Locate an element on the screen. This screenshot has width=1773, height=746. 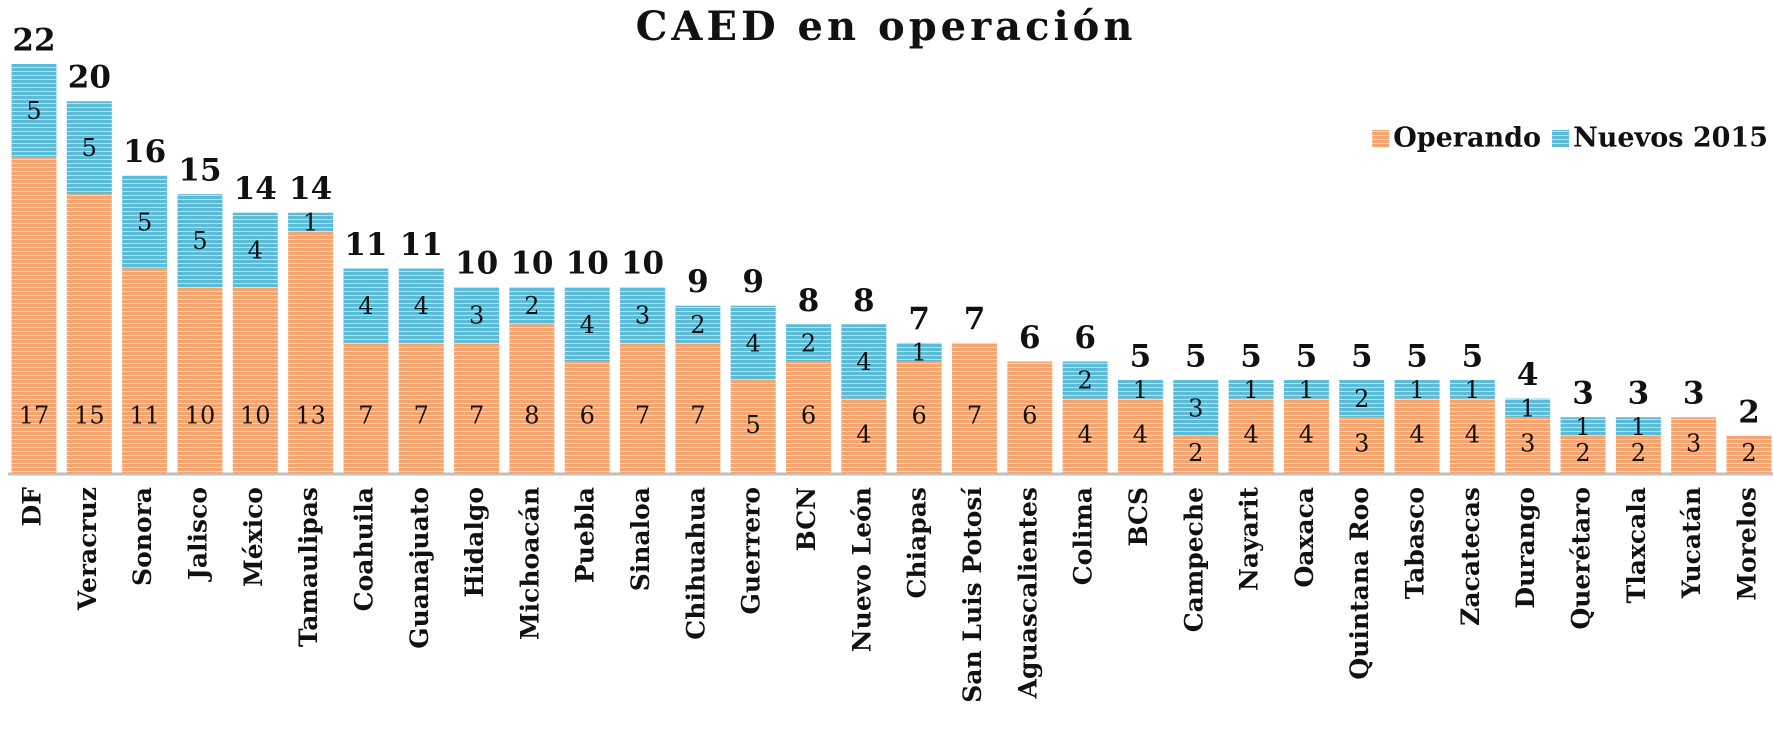
x-tick-label: Guanajuato is located at coordinates (419, 568).